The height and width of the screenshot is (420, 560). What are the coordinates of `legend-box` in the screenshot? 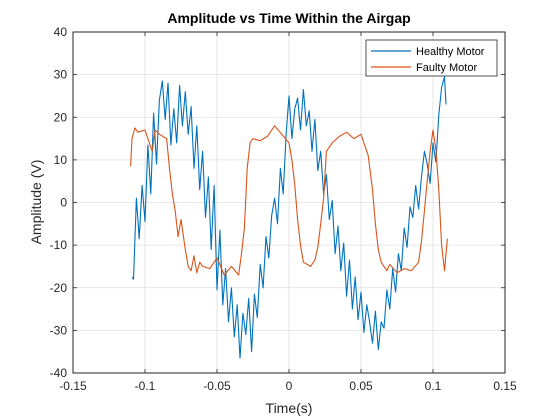 It's located at (431, 58).